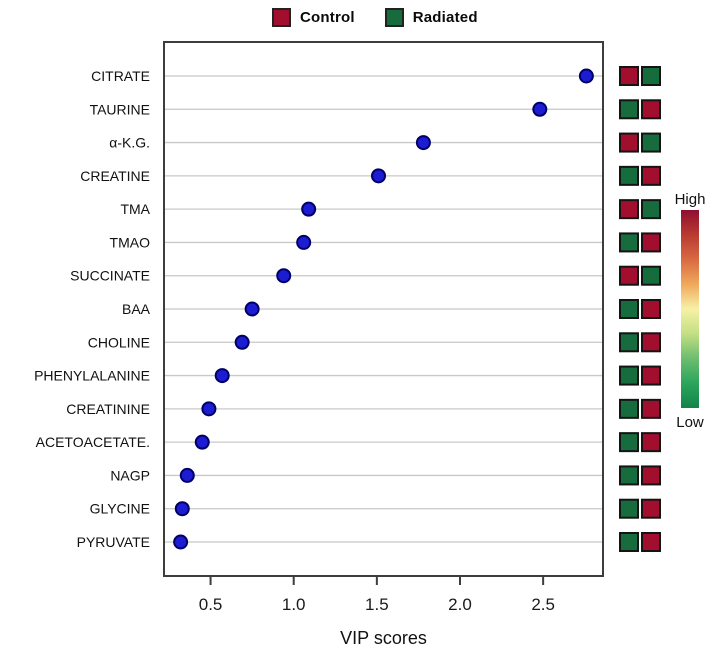 This screenshot has height=664, width=716. What do you see at coordinates (383, 638) in the screenshot?
I see `x-axis-title: VIP scores` at bounding box center [383, 638].